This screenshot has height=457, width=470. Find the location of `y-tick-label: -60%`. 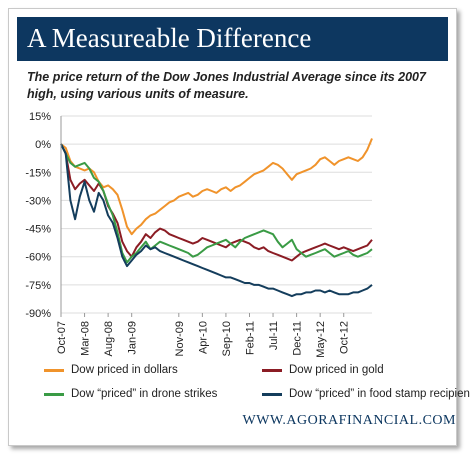

y-tick-label: -60% is located at coordinates (38, 258).